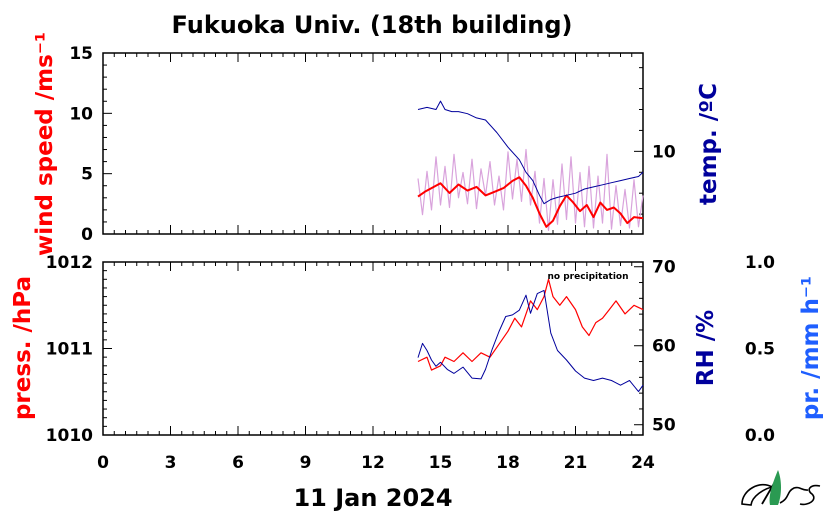  I want to click on x-tick-label: 15, so click(441, 463).